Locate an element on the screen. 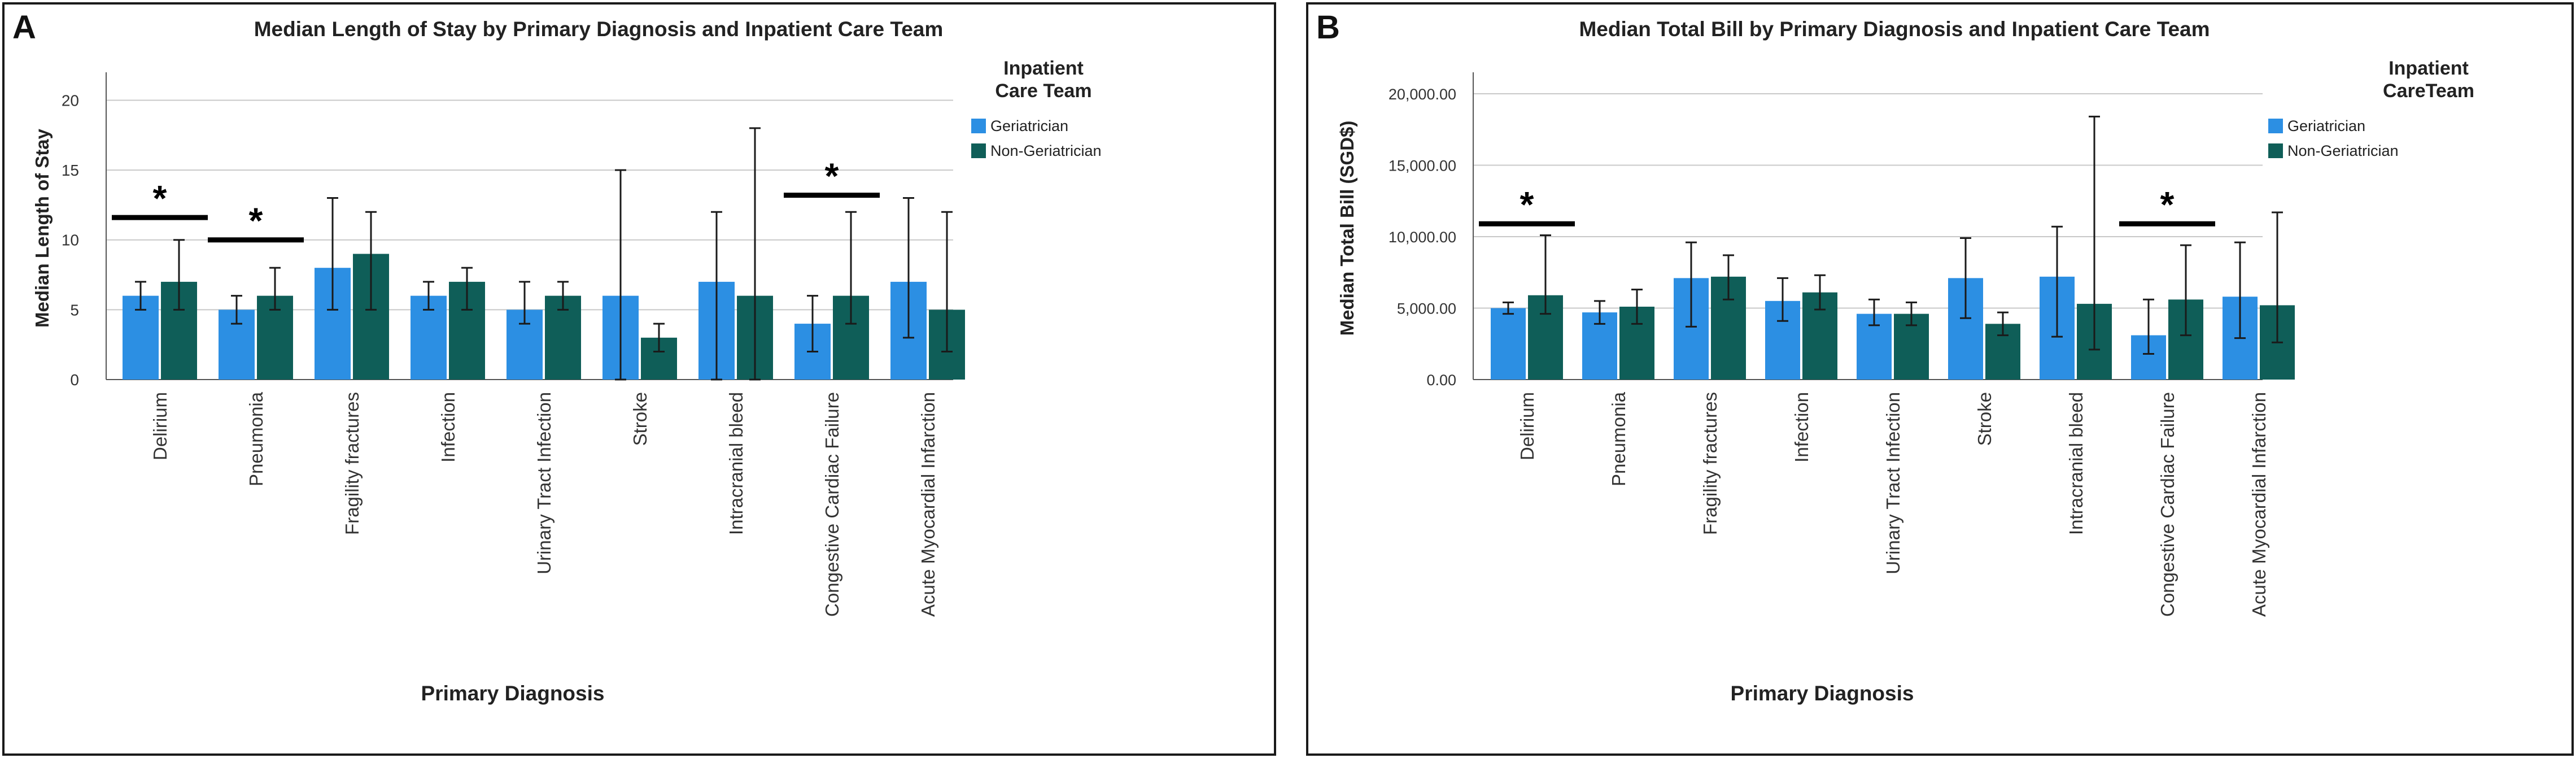  panel-letter-b: B is located at coordinates (1328, 27).